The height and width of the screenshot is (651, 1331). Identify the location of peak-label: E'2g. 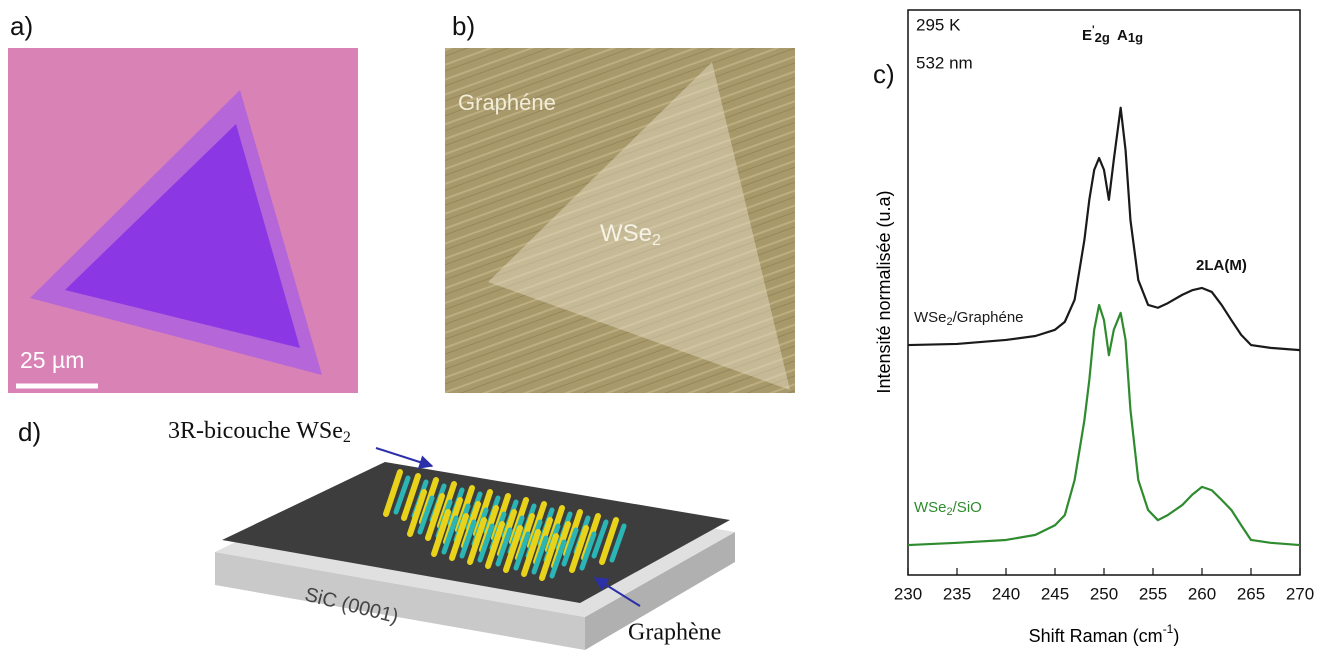
(1096, 35).